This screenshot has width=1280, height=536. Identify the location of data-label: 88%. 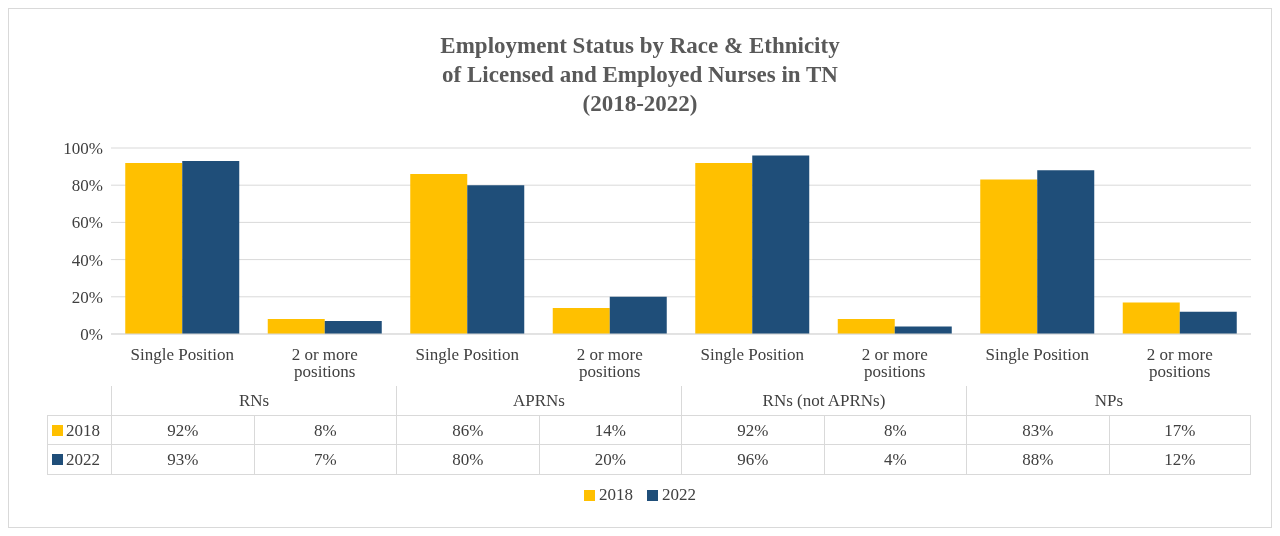
(1037, 459).